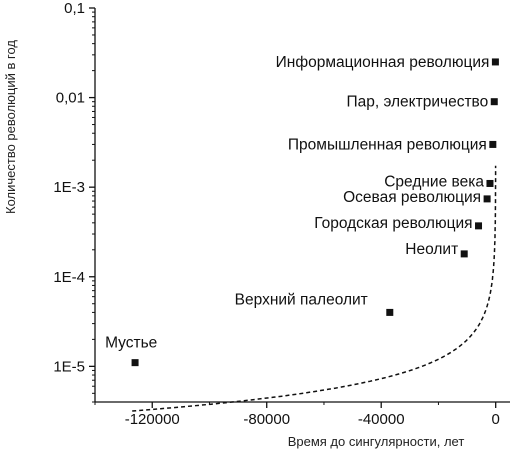 Image resolution: width=513 pixels, height=453 pixels. Describe the element at coordinates (69, 366) in the screenshot. I see `y-tick-label: 1E-5` at that location.